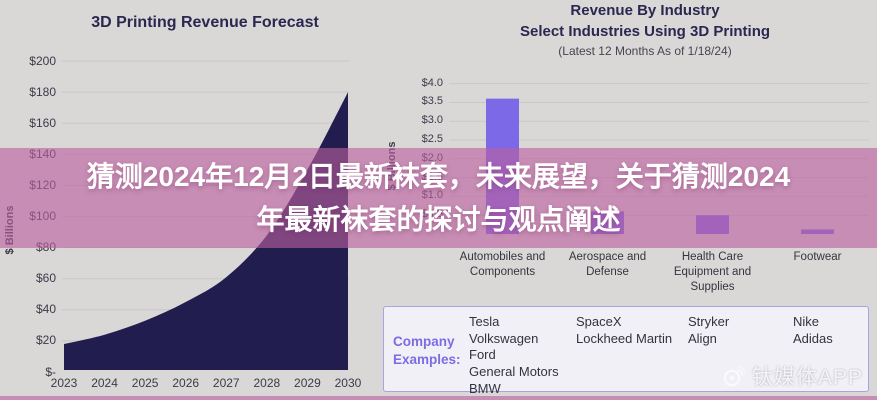 The height and width of the screenshot is (400, 877). I want to click on company-name: General Motors, so click(514, 371).